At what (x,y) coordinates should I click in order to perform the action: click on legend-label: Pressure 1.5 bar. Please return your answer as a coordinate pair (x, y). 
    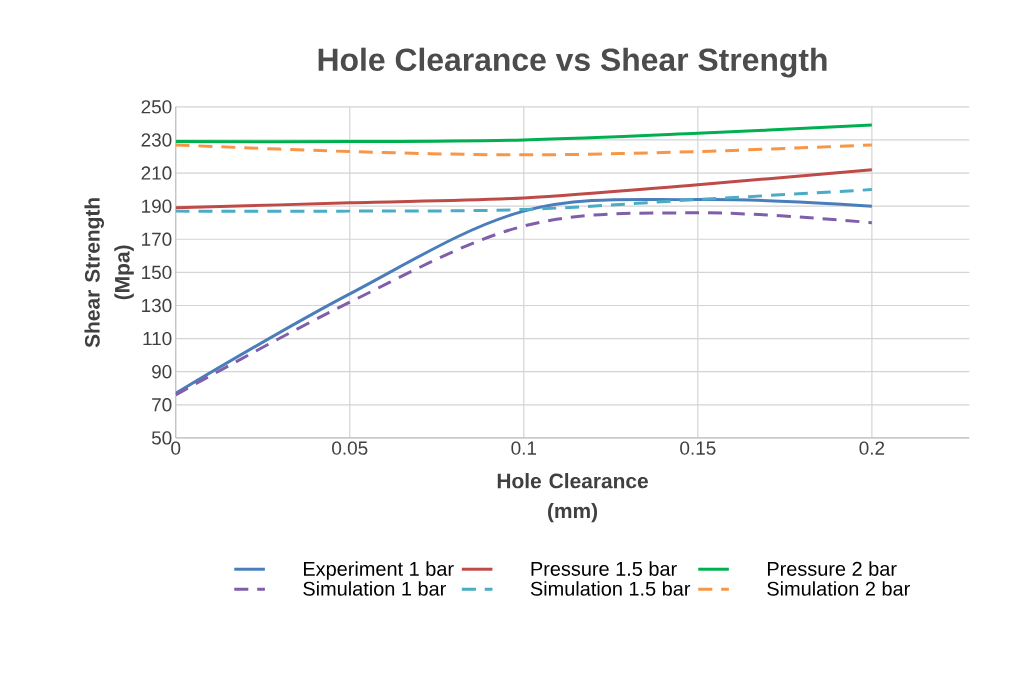
    Looking at the image, I should click on (604, 568).